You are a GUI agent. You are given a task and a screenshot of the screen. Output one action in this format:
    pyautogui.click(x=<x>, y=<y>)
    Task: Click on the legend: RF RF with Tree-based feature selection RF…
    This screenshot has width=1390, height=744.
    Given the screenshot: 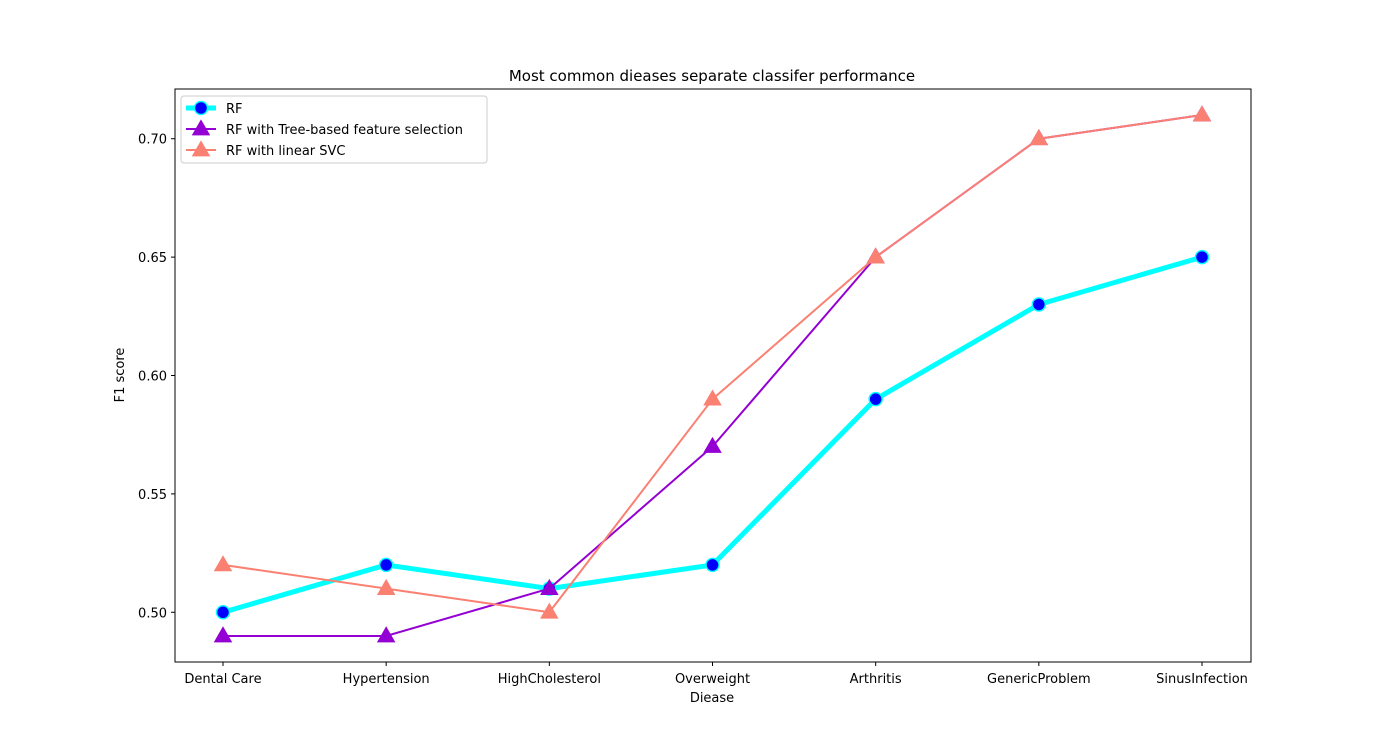 What is the action you would take?
    pyautogui.click(x=334, y=129)
    